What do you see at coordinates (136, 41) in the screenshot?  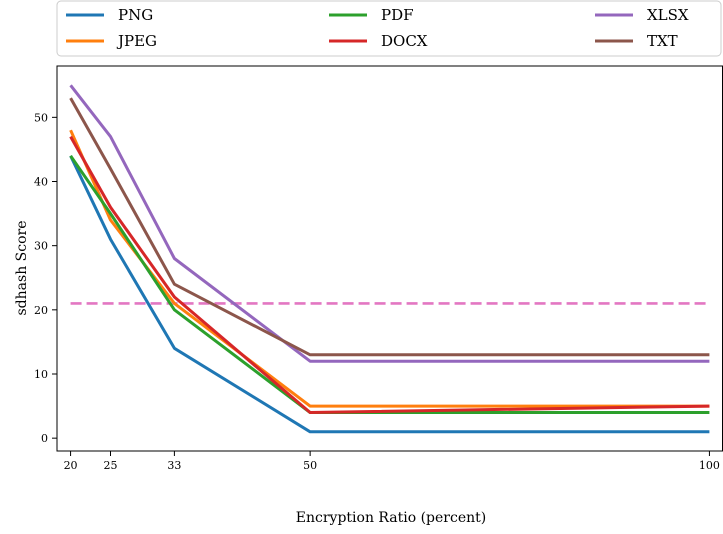 I see `legend-label-jpeg: JPEG` at bounding box center [136, 41].